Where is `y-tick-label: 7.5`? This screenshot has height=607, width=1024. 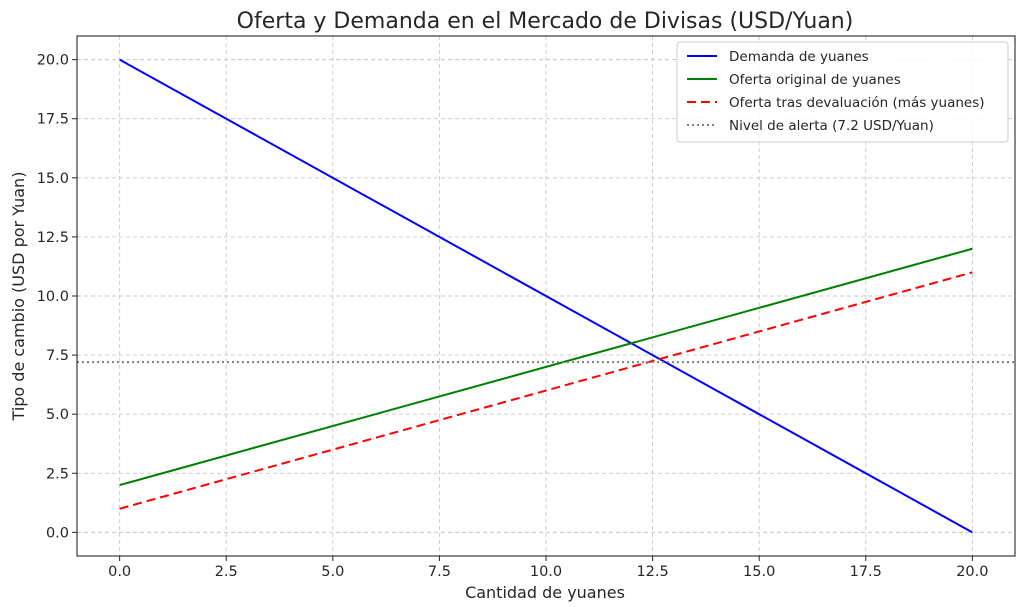
y-tick-label: 7.5 is located at coordinates (57, 356).